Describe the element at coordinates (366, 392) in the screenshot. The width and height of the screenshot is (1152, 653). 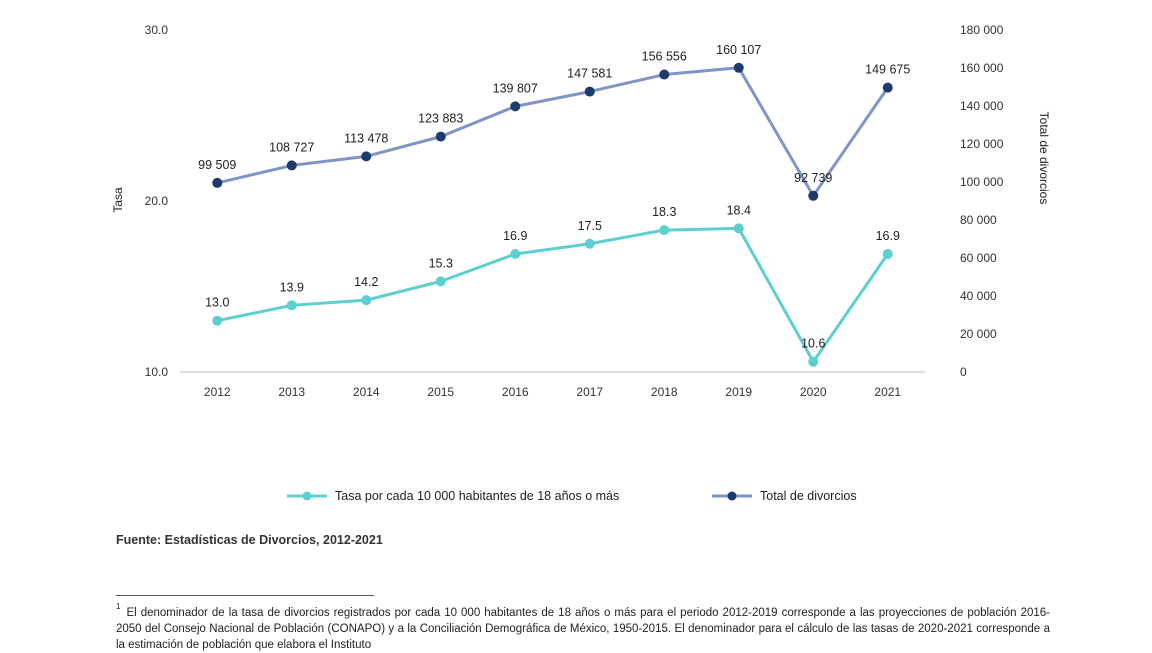
I see `x-tick-label: 2014` at that location.